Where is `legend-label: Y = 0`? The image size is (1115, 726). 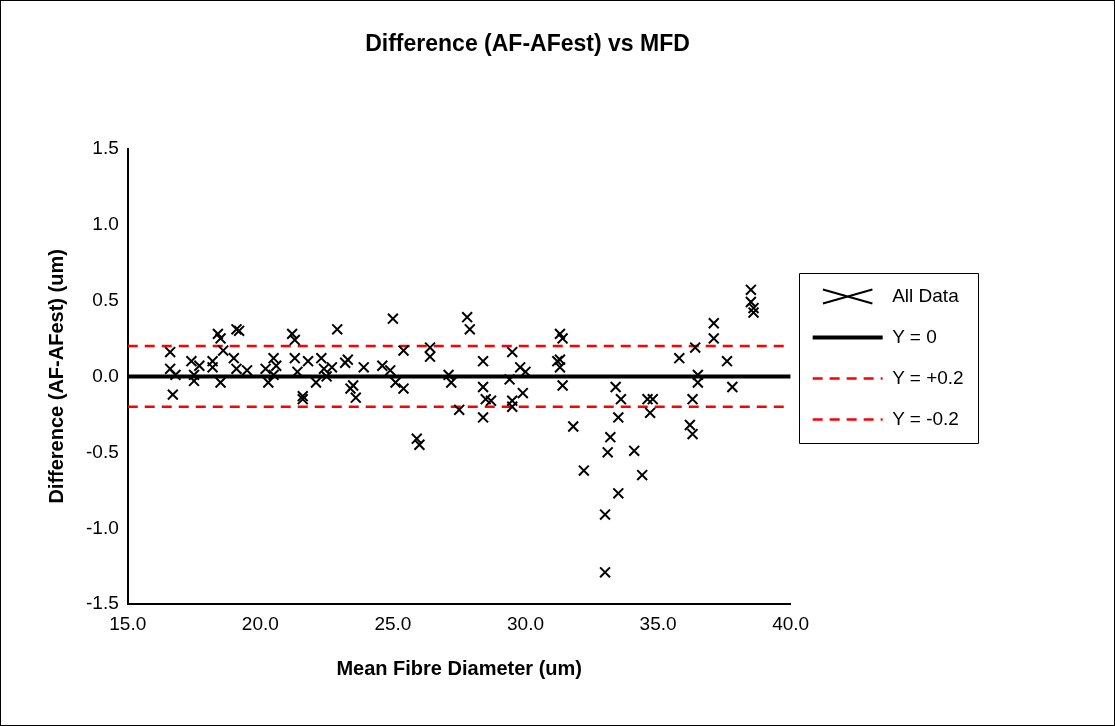
legend-label: Y = 0 is located at coordinates (914, 336).